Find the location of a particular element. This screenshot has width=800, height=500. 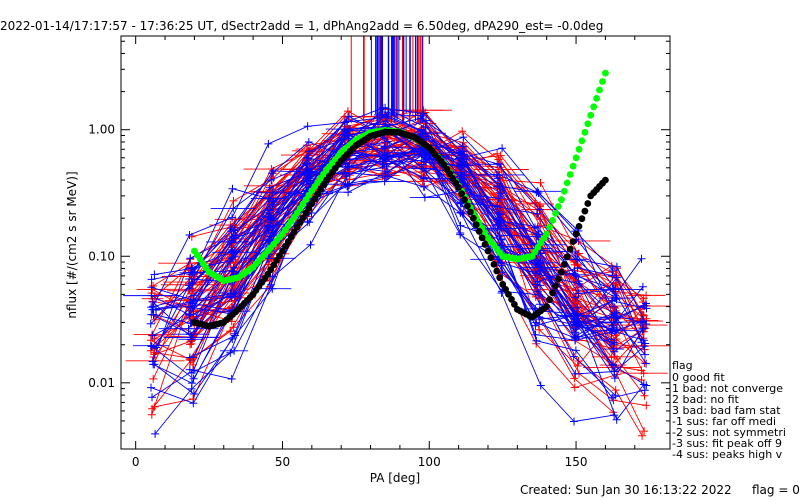

legend-item-0: 0 good fit is located at coordinates (698, 377).